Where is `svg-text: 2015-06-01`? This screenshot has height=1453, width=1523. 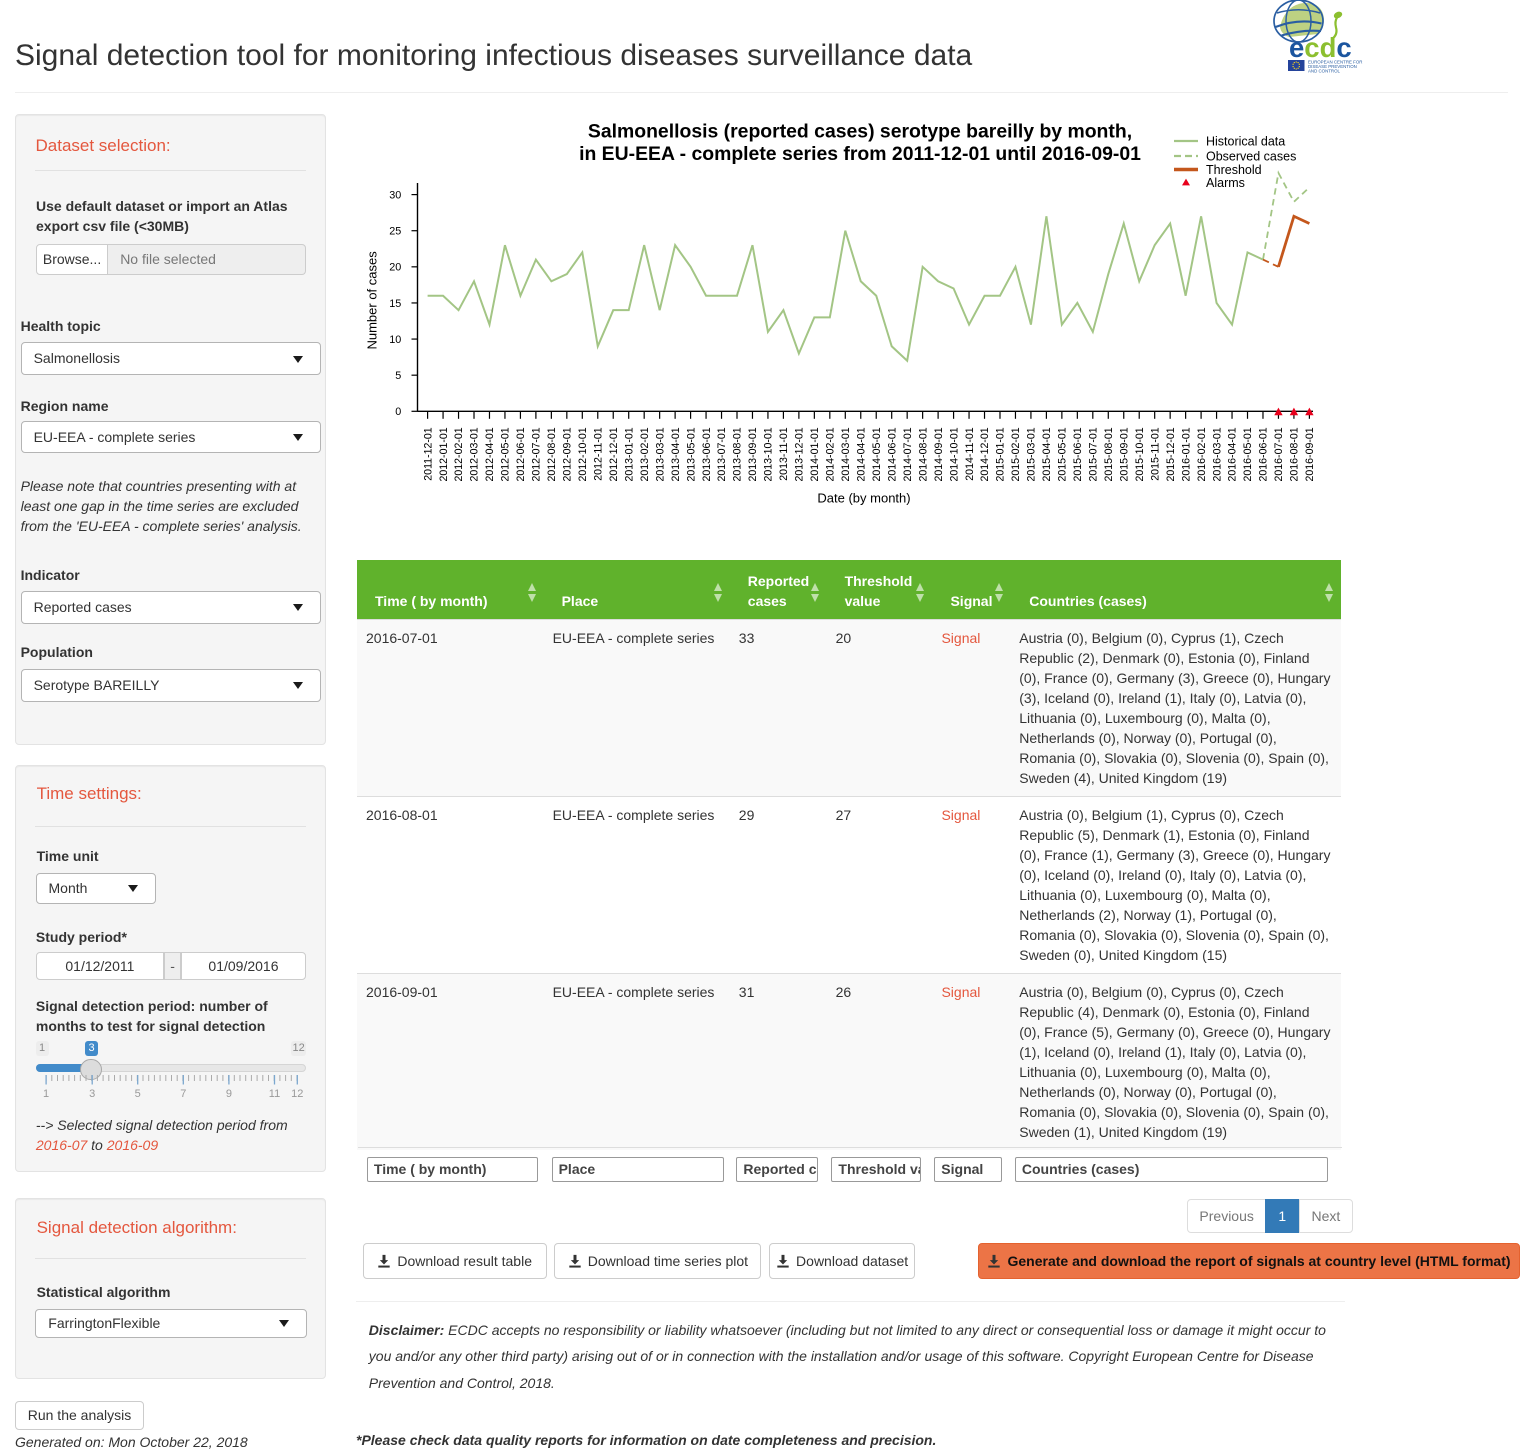
svg-text: 2015-06-01 is located at coordinates (1078, 454).